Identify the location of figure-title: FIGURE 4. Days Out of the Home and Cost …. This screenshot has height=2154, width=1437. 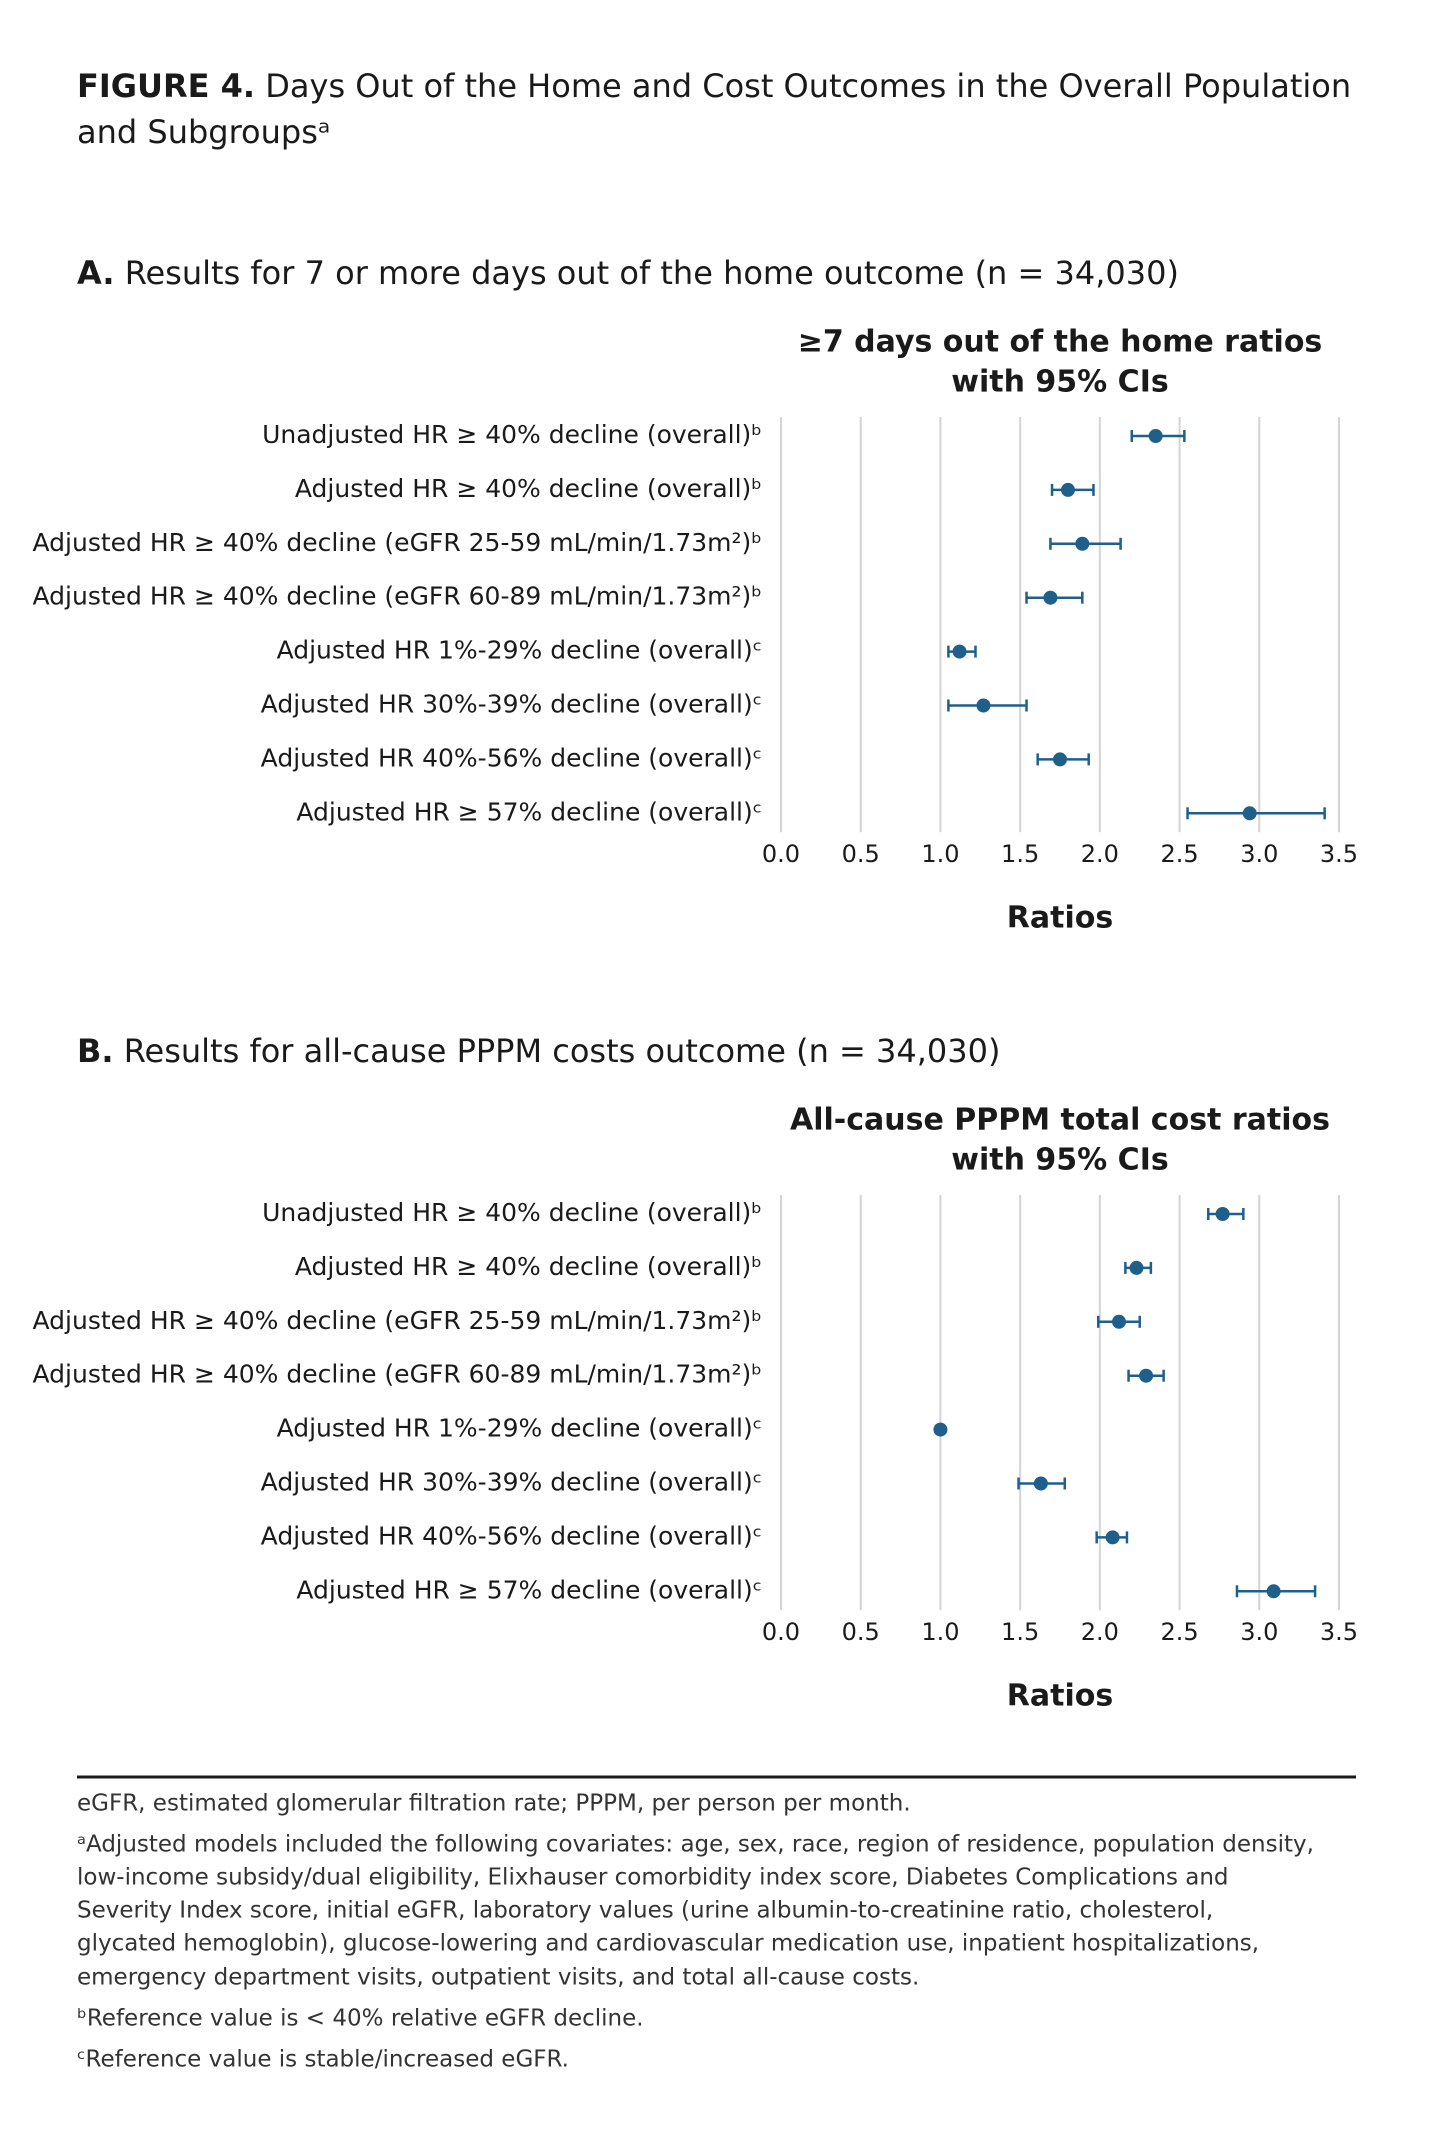
(714, 86).